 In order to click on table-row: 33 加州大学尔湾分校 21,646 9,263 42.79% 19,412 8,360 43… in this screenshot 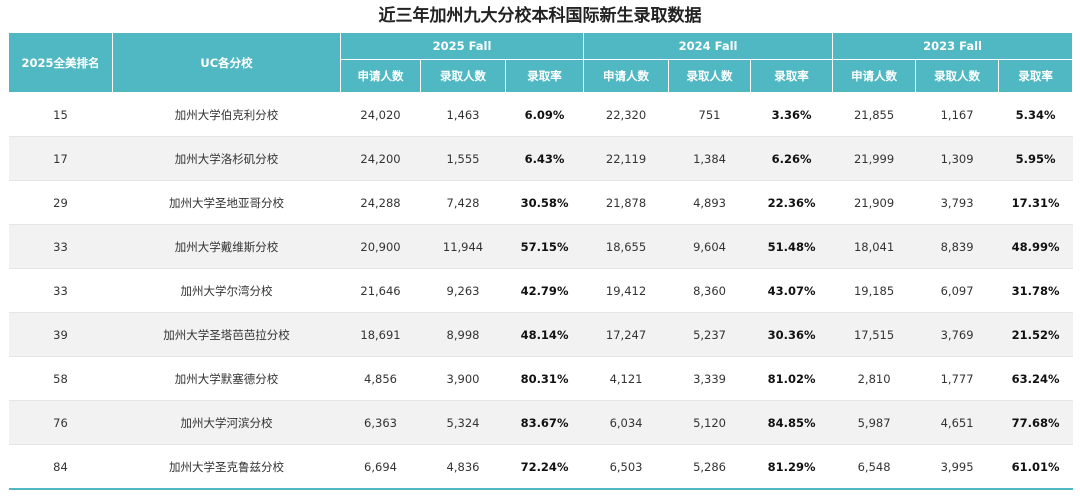, I will do `click(540, 290)`.